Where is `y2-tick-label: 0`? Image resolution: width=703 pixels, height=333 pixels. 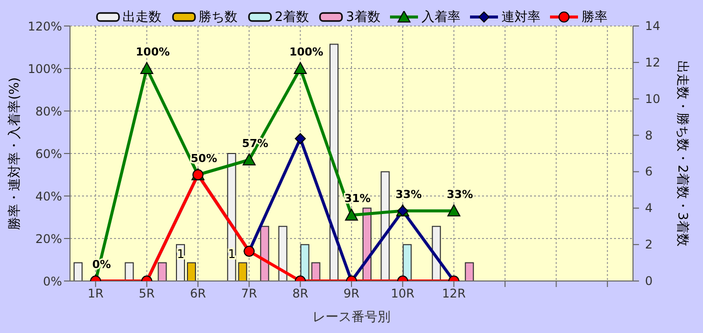
y2-tick-label: 0 is located at coordinates (649, 281).